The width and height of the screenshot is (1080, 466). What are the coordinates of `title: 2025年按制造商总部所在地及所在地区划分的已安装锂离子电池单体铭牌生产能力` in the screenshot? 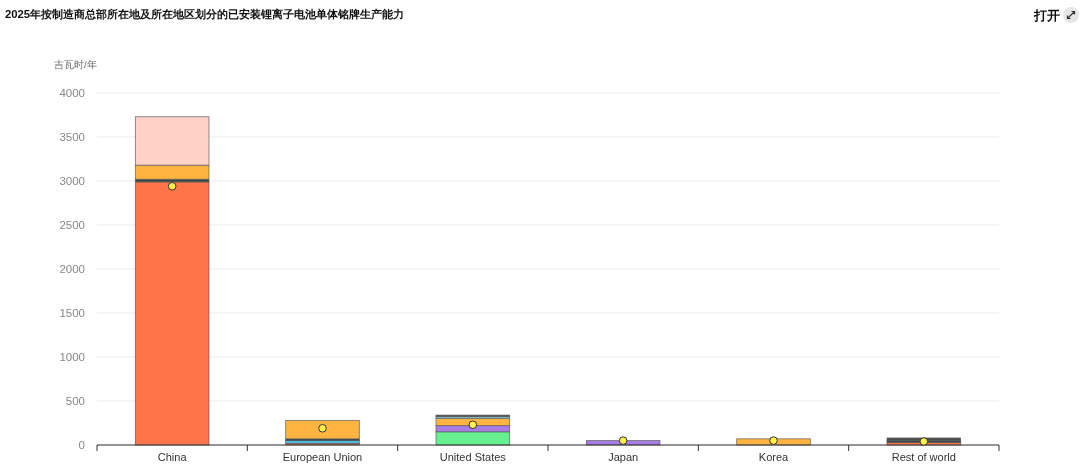 It's located at (205, 14).